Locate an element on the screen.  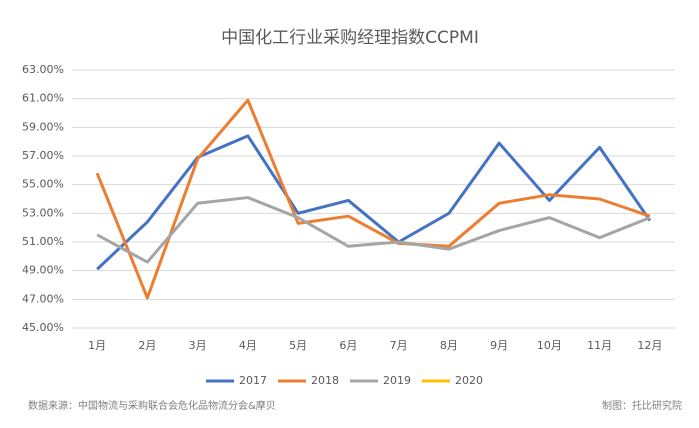
y-tick-label: 55.00% is located at coordinates (43, 184).